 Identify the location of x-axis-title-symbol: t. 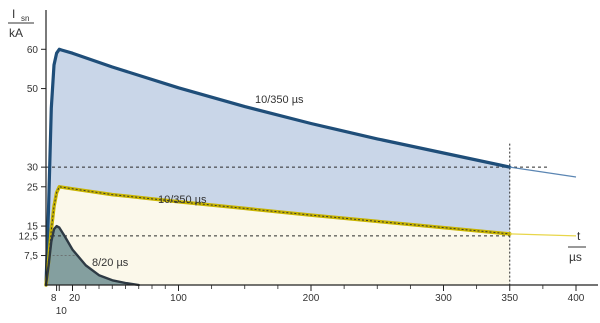
(579, 236).